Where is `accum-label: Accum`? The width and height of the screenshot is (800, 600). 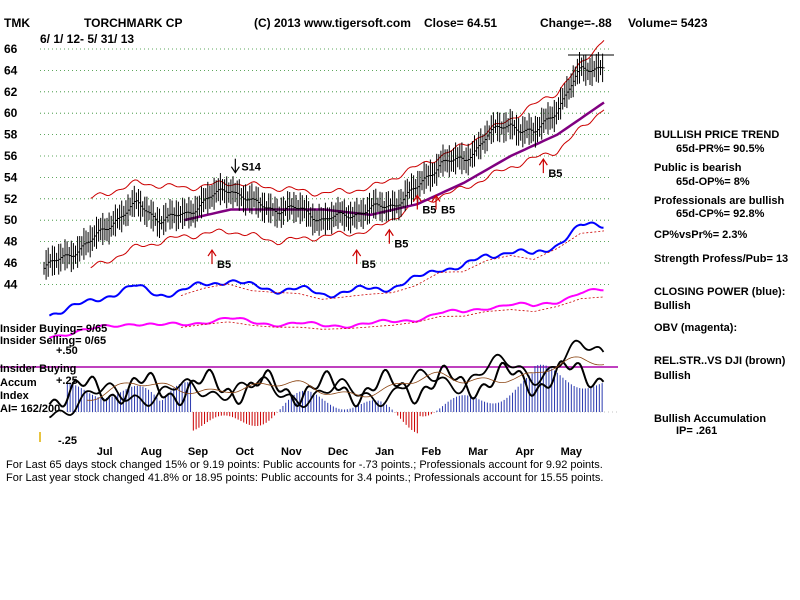 accum-label: Accum is located at coordinates (18, 383).